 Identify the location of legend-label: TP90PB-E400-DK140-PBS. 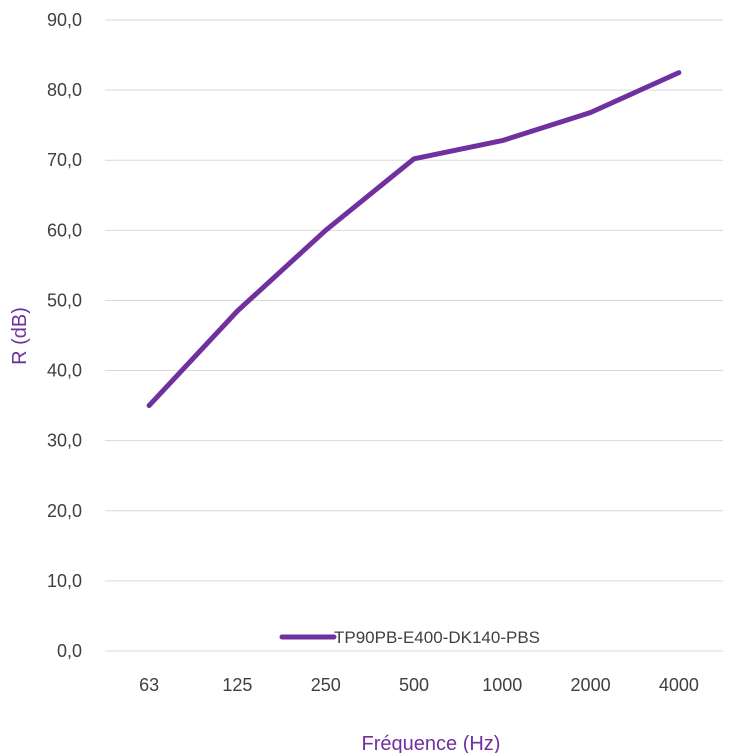
(437, 637).